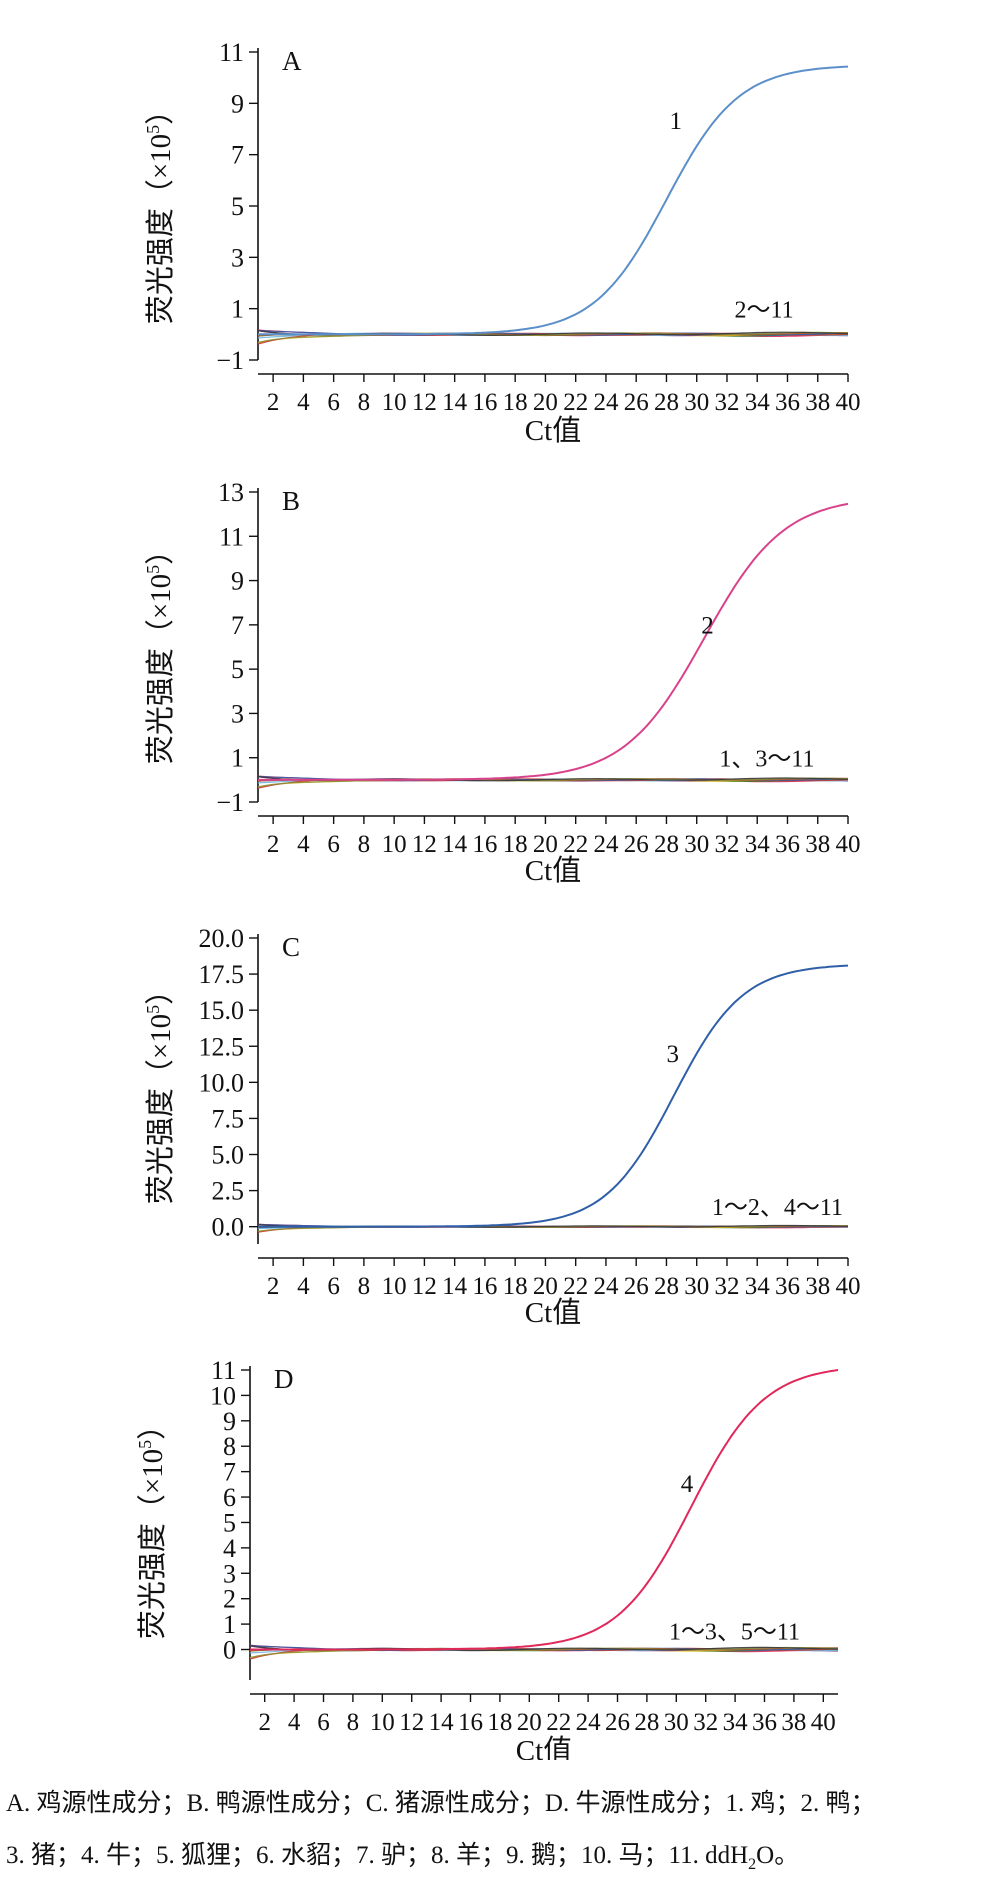  What do you see at coordinates (222, 938) in the screenshot?
I see `y-tick-label: 20.0` at bounding box center [222, 938].